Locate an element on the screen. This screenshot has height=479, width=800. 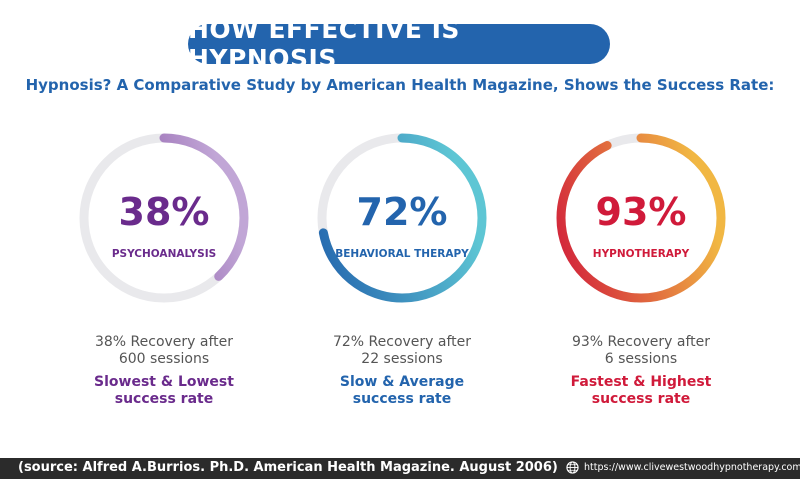
ring-svg-hypnotherapy is located at coordinates (641, 218).